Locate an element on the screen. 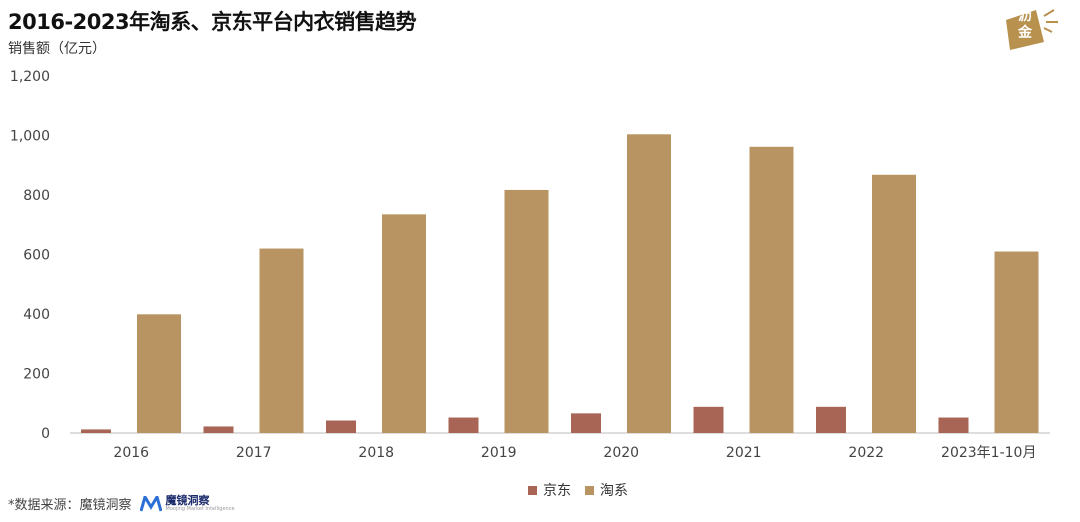 This screenshot has height=522, width=1080. y-tick-label: 400 is located at coordinates (36, 315).